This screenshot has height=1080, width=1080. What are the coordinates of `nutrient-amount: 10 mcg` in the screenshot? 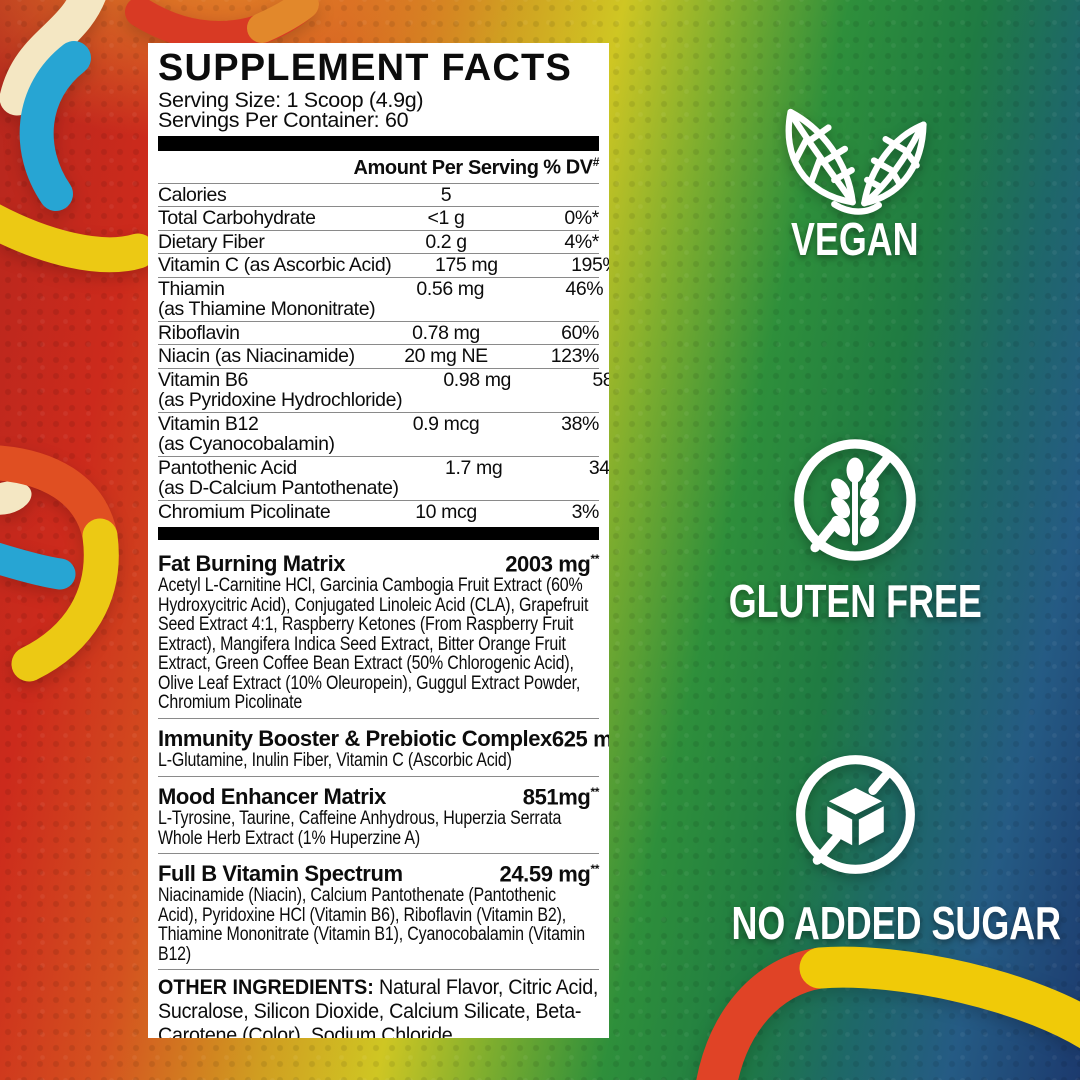 It's located at (446, 511).